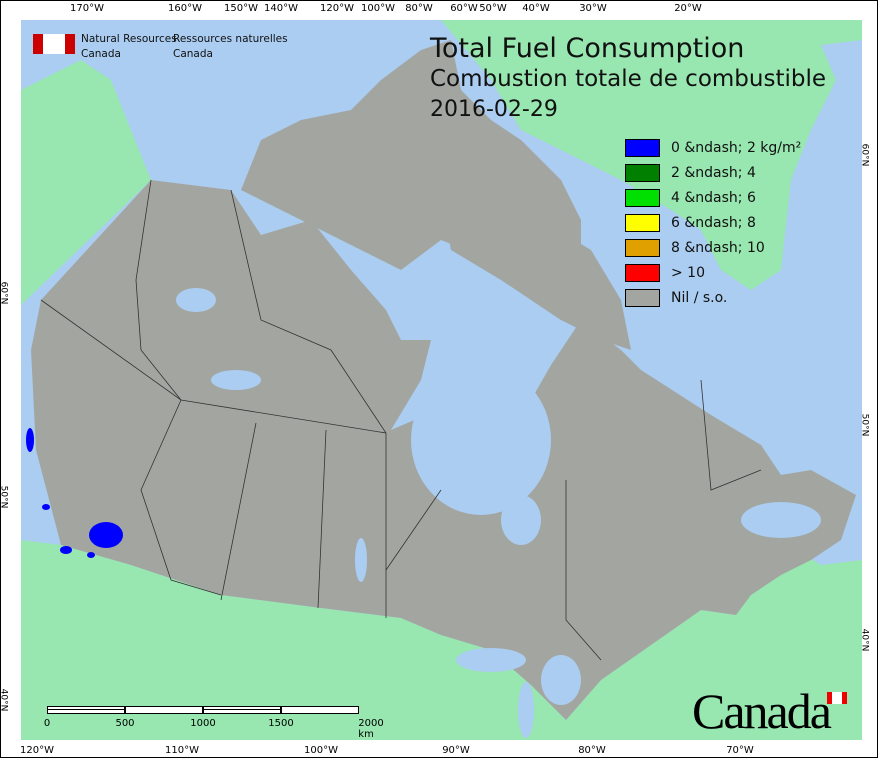 The width and height of the screenshot is (880, 760). I want to click on longitude-label: 90°W, so click(456, 750).